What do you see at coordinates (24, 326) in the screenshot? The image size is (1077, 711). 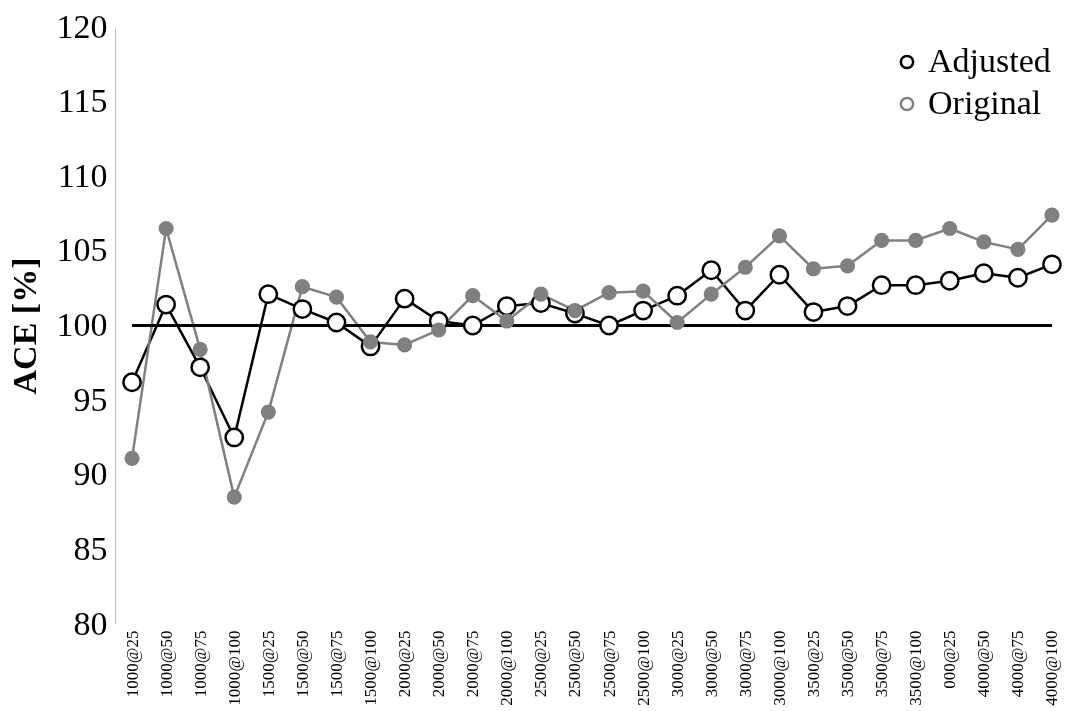 I see `y-axis-title: ACE [%]` at bounding box center [24, 326].